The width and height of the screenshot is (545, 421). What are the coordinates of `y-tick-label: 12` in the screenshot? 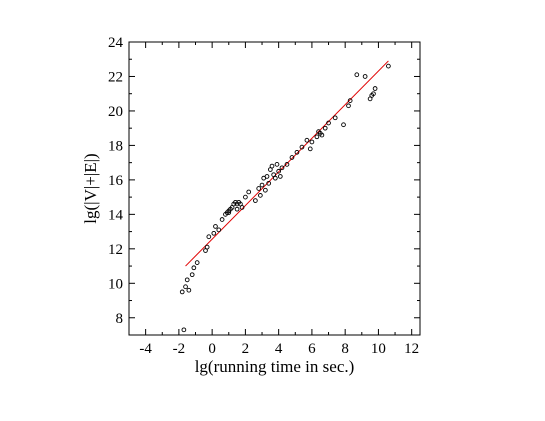 It's located at (115, 250).